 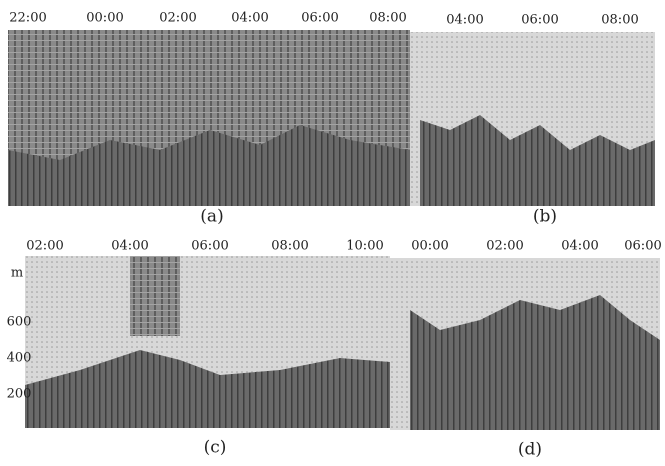 I want to click on echo-b, so click(x=537, y=160).